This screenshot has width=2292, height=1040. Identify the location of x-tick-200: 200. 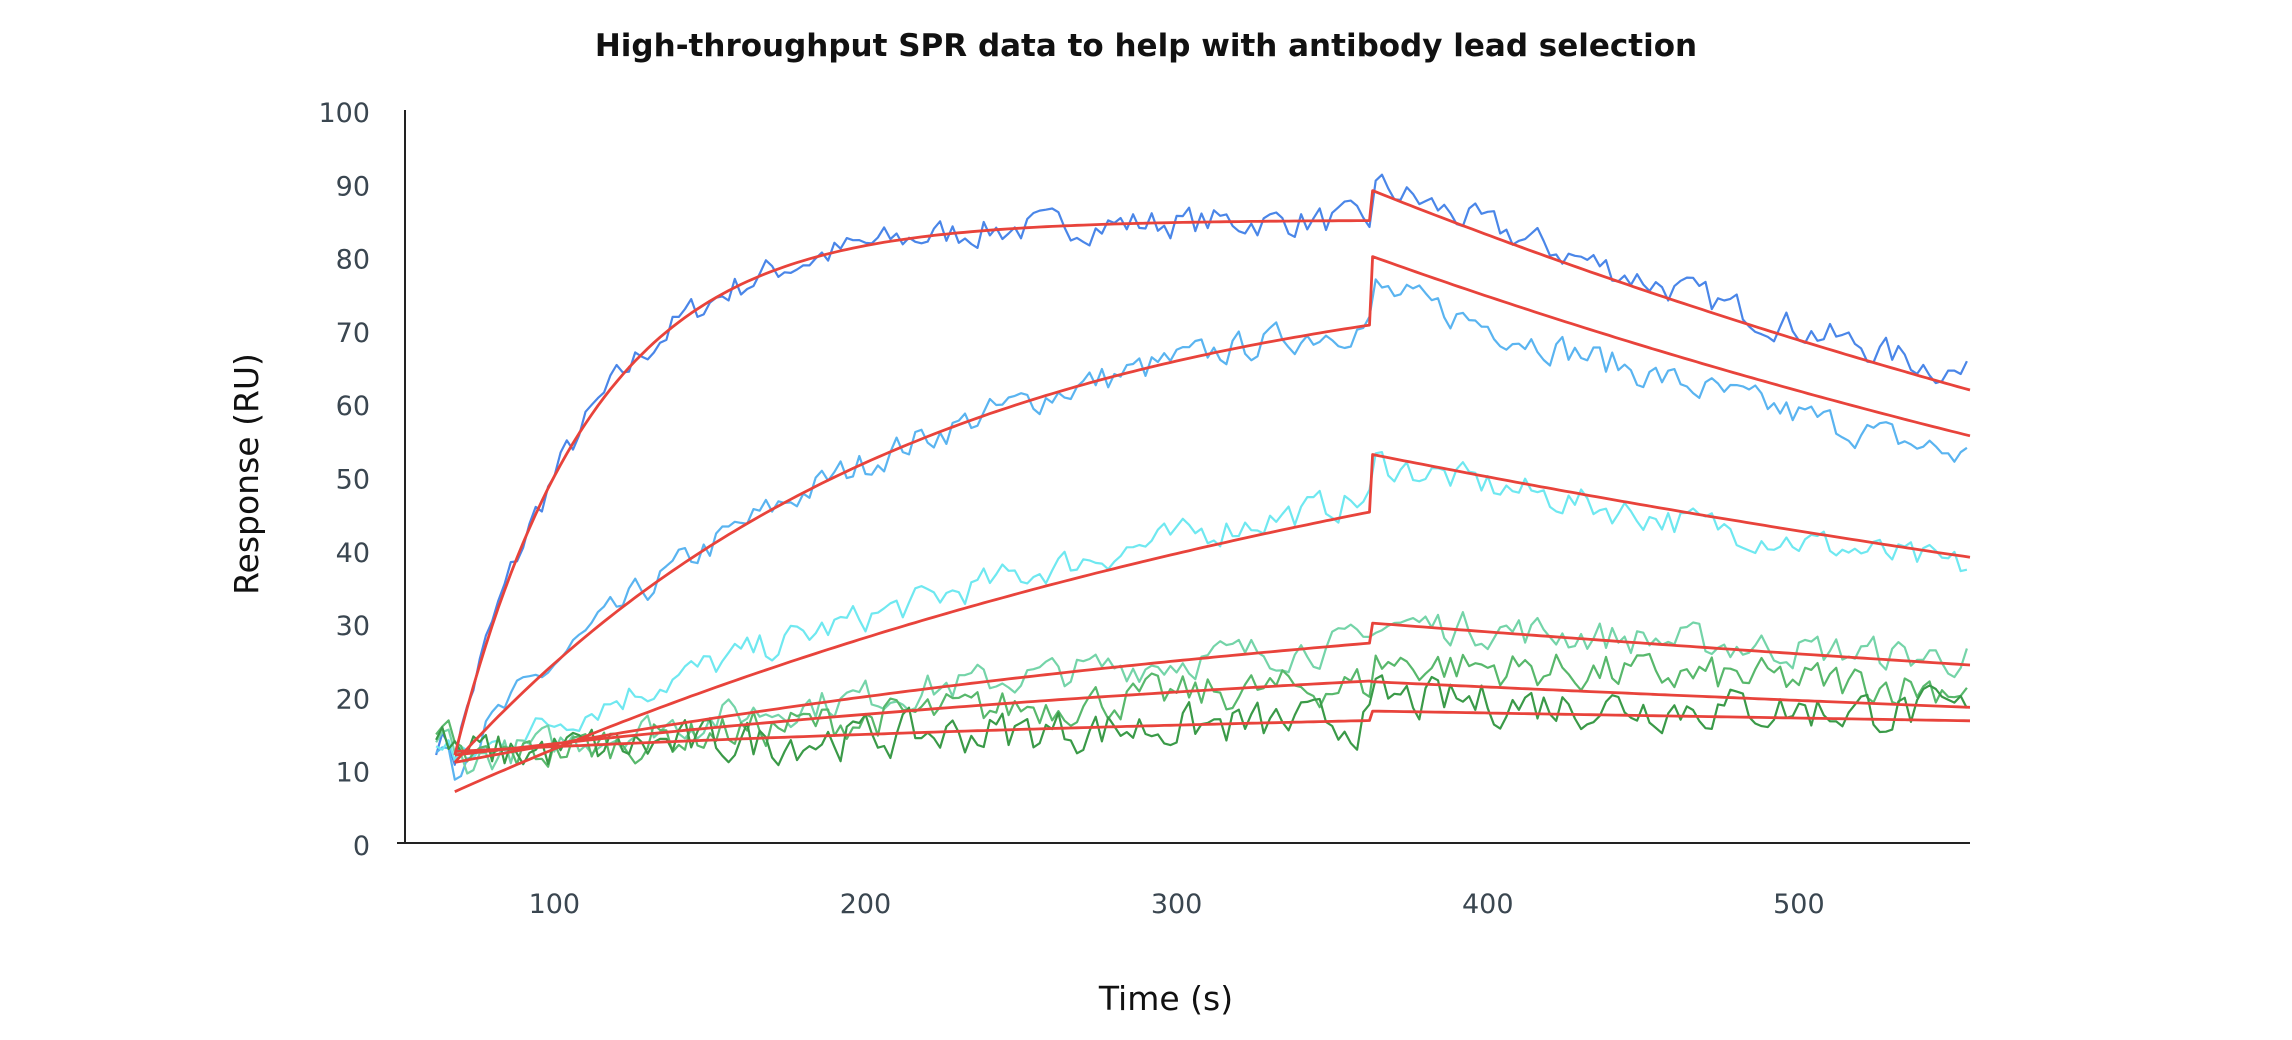
(866, 904).